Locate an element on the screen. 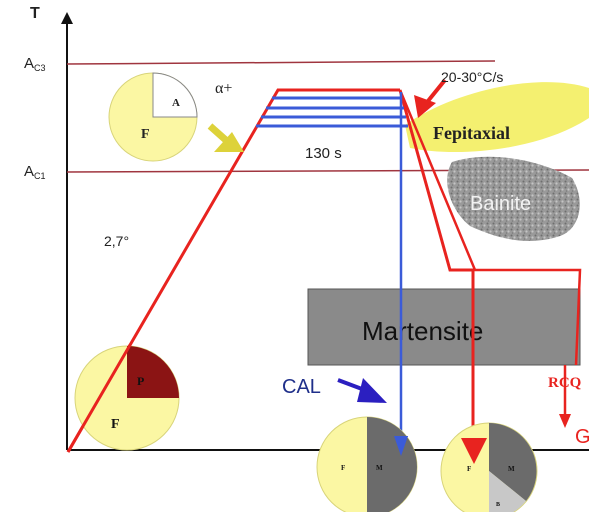 This screenshot has width=589, height=512. pie-bottom-center: F M is located at coordinates (367, 464).